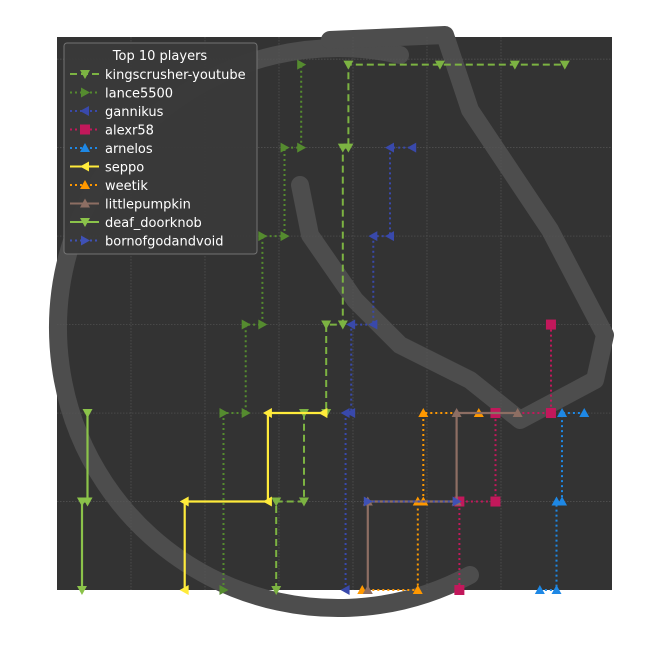 Image resolution: width=650 pixels, height=650 pixels. What do you see at coordinates (153, 223) in the screenshot?
I see `legend-label: deaf_doorknob` at bounding box center [153, 223].